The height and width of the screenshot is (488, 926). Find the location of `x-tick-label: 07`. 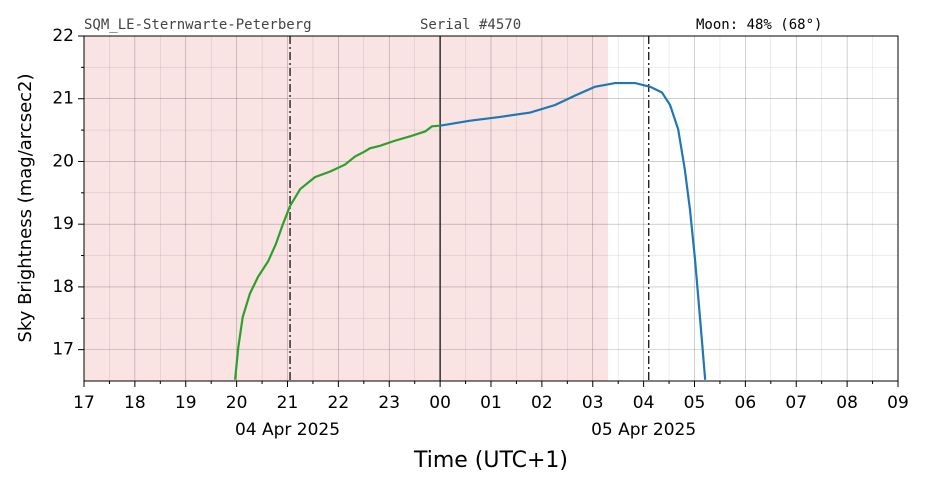

x-tick-label: 07 is located at coordinates (796, 403).